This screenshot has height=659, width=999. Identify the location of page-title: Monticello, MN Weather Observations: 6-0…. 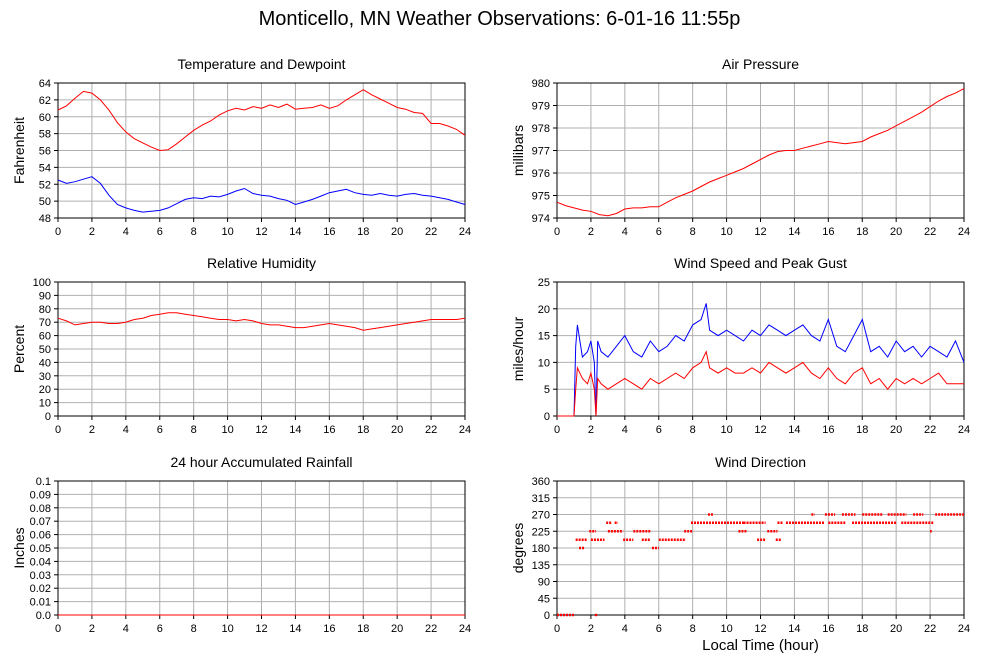
(499, 19).